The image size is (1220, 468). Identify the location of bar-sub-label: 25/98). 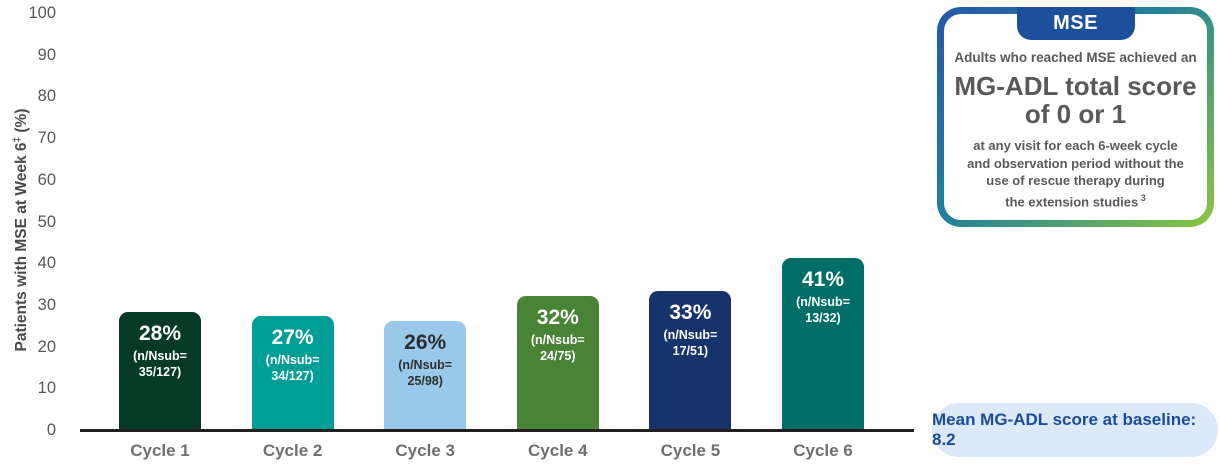
(425, 380).